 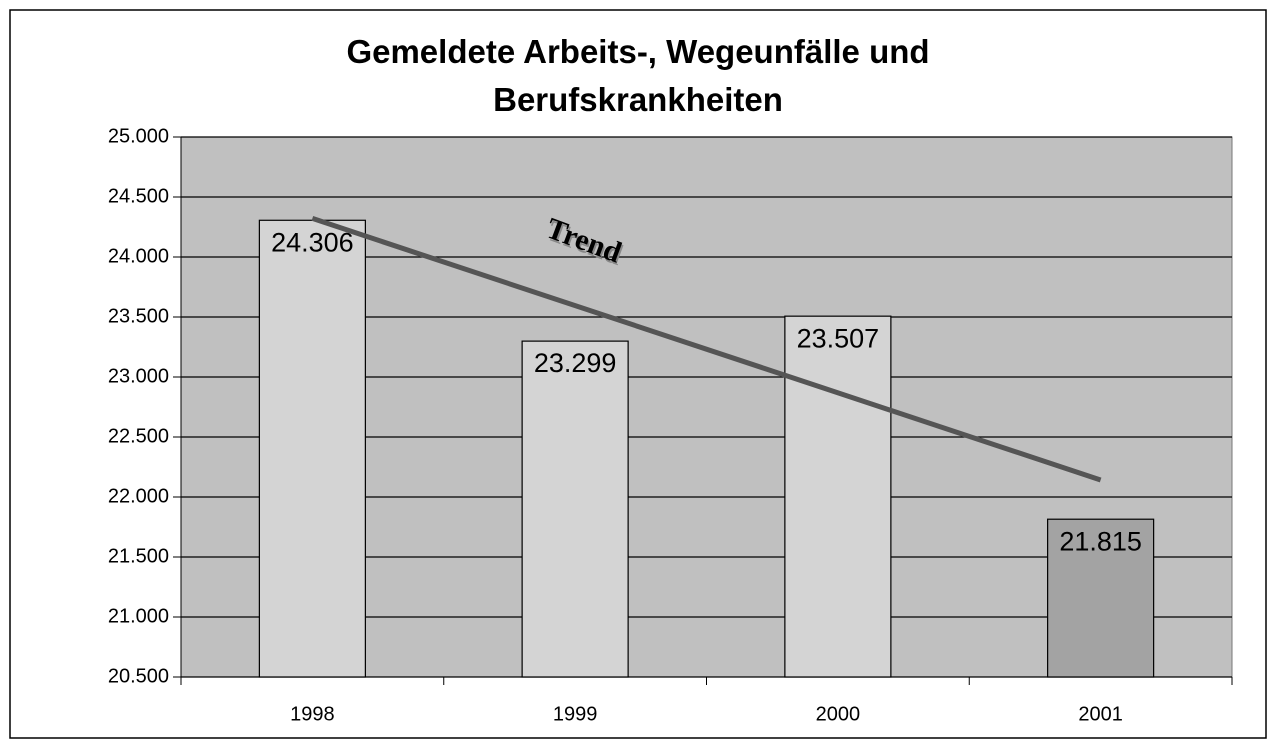 What do you see at coordinates (138, 556) in the screenshot?
I see `y-tick-label: 21.500` at bounding box center [138, 556].